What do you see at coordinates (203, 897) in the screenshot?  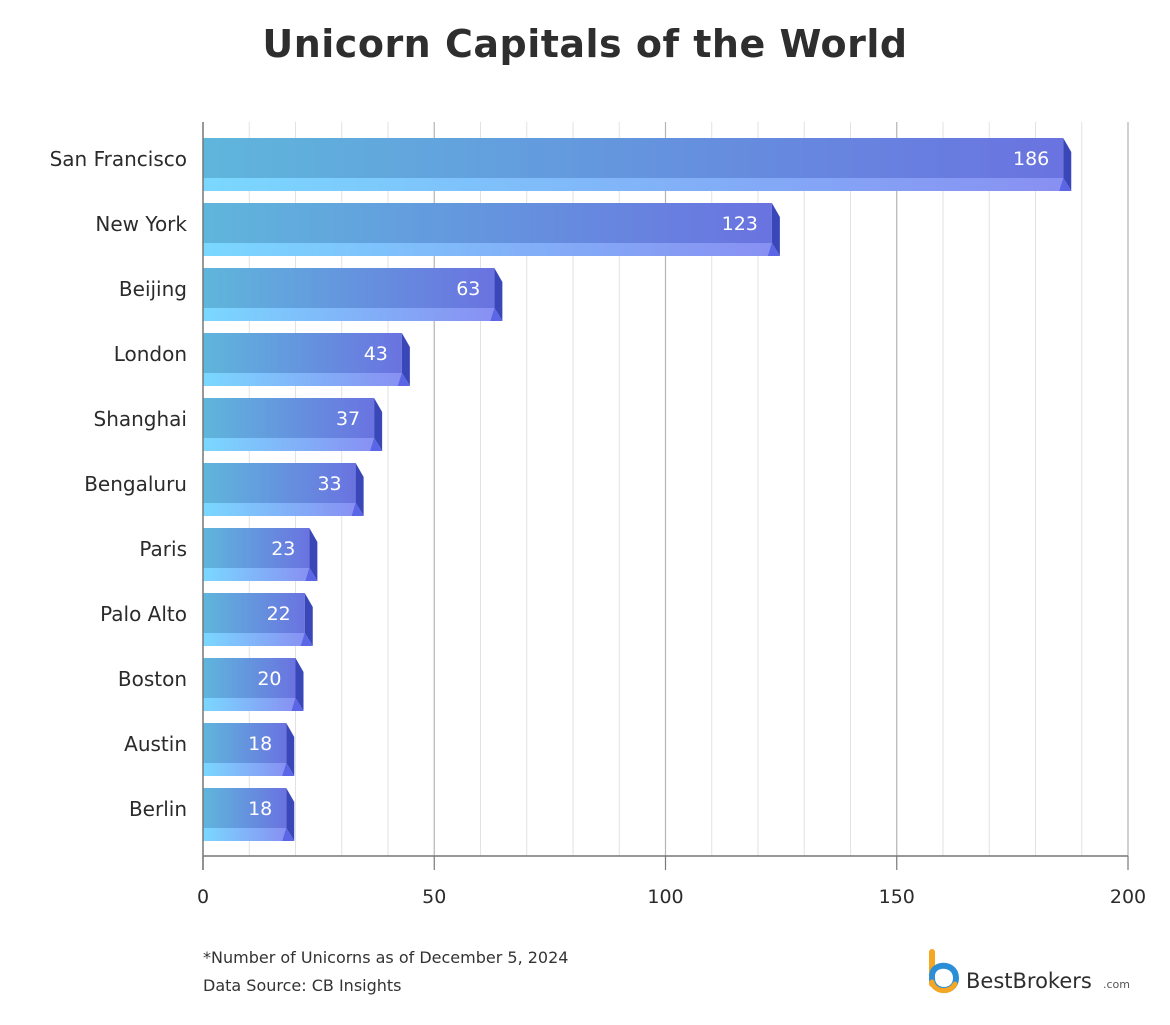 I see `x-tick-label: 0` at bounding box center [203, 897].